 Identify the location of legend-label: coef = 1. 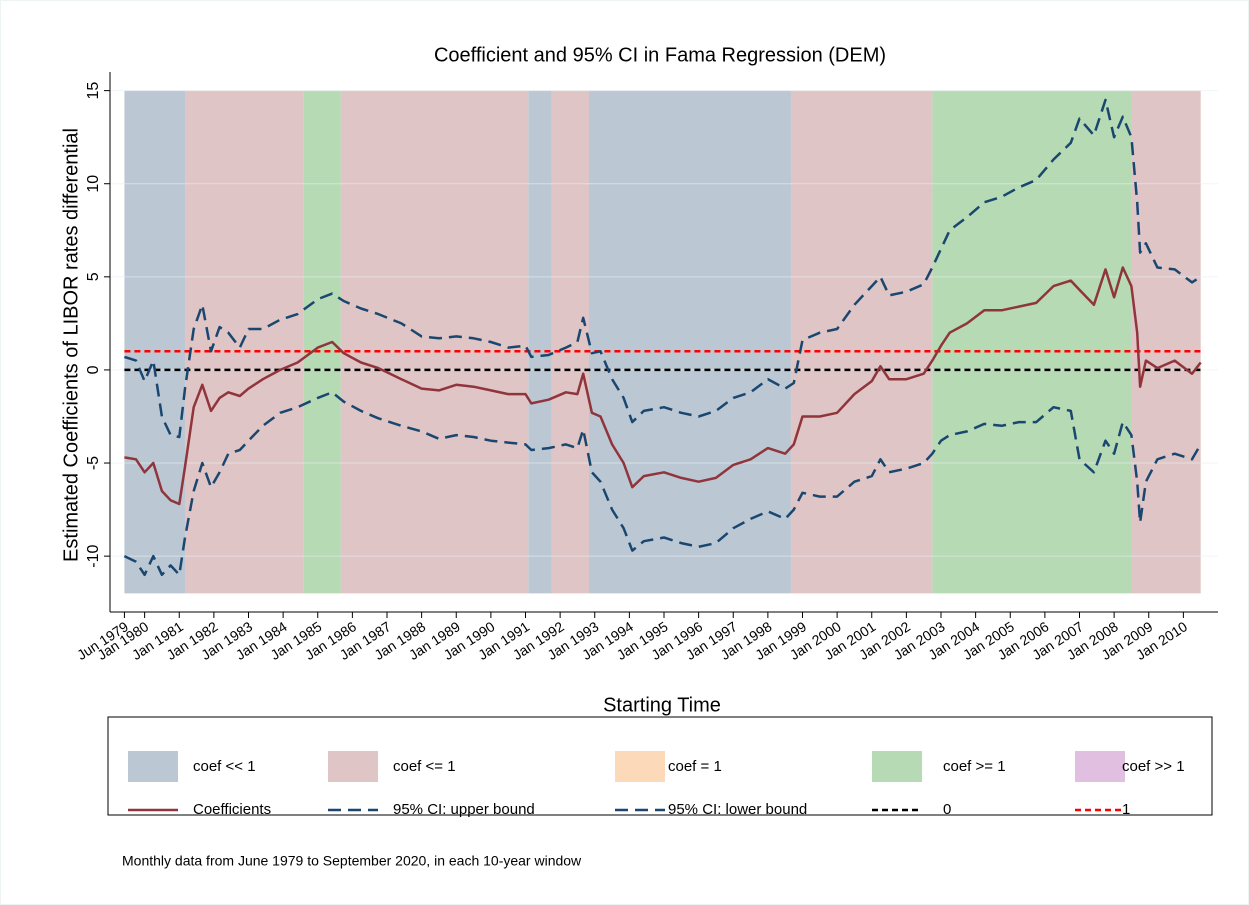
(695, 766).